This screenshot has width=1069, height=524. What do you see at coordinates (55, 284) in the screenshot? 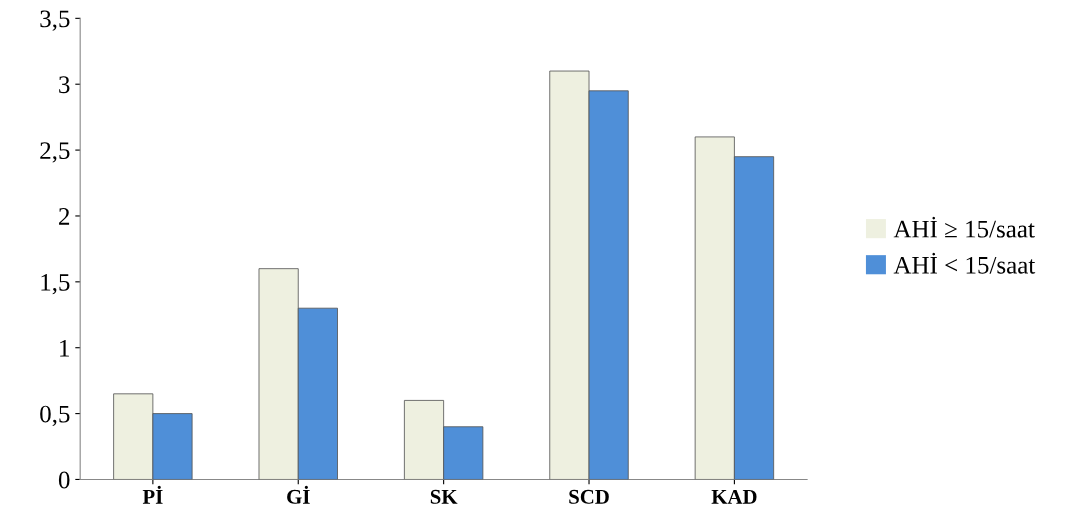
I see `y-tick-label: 1,5` at bounding box center [55, 284].